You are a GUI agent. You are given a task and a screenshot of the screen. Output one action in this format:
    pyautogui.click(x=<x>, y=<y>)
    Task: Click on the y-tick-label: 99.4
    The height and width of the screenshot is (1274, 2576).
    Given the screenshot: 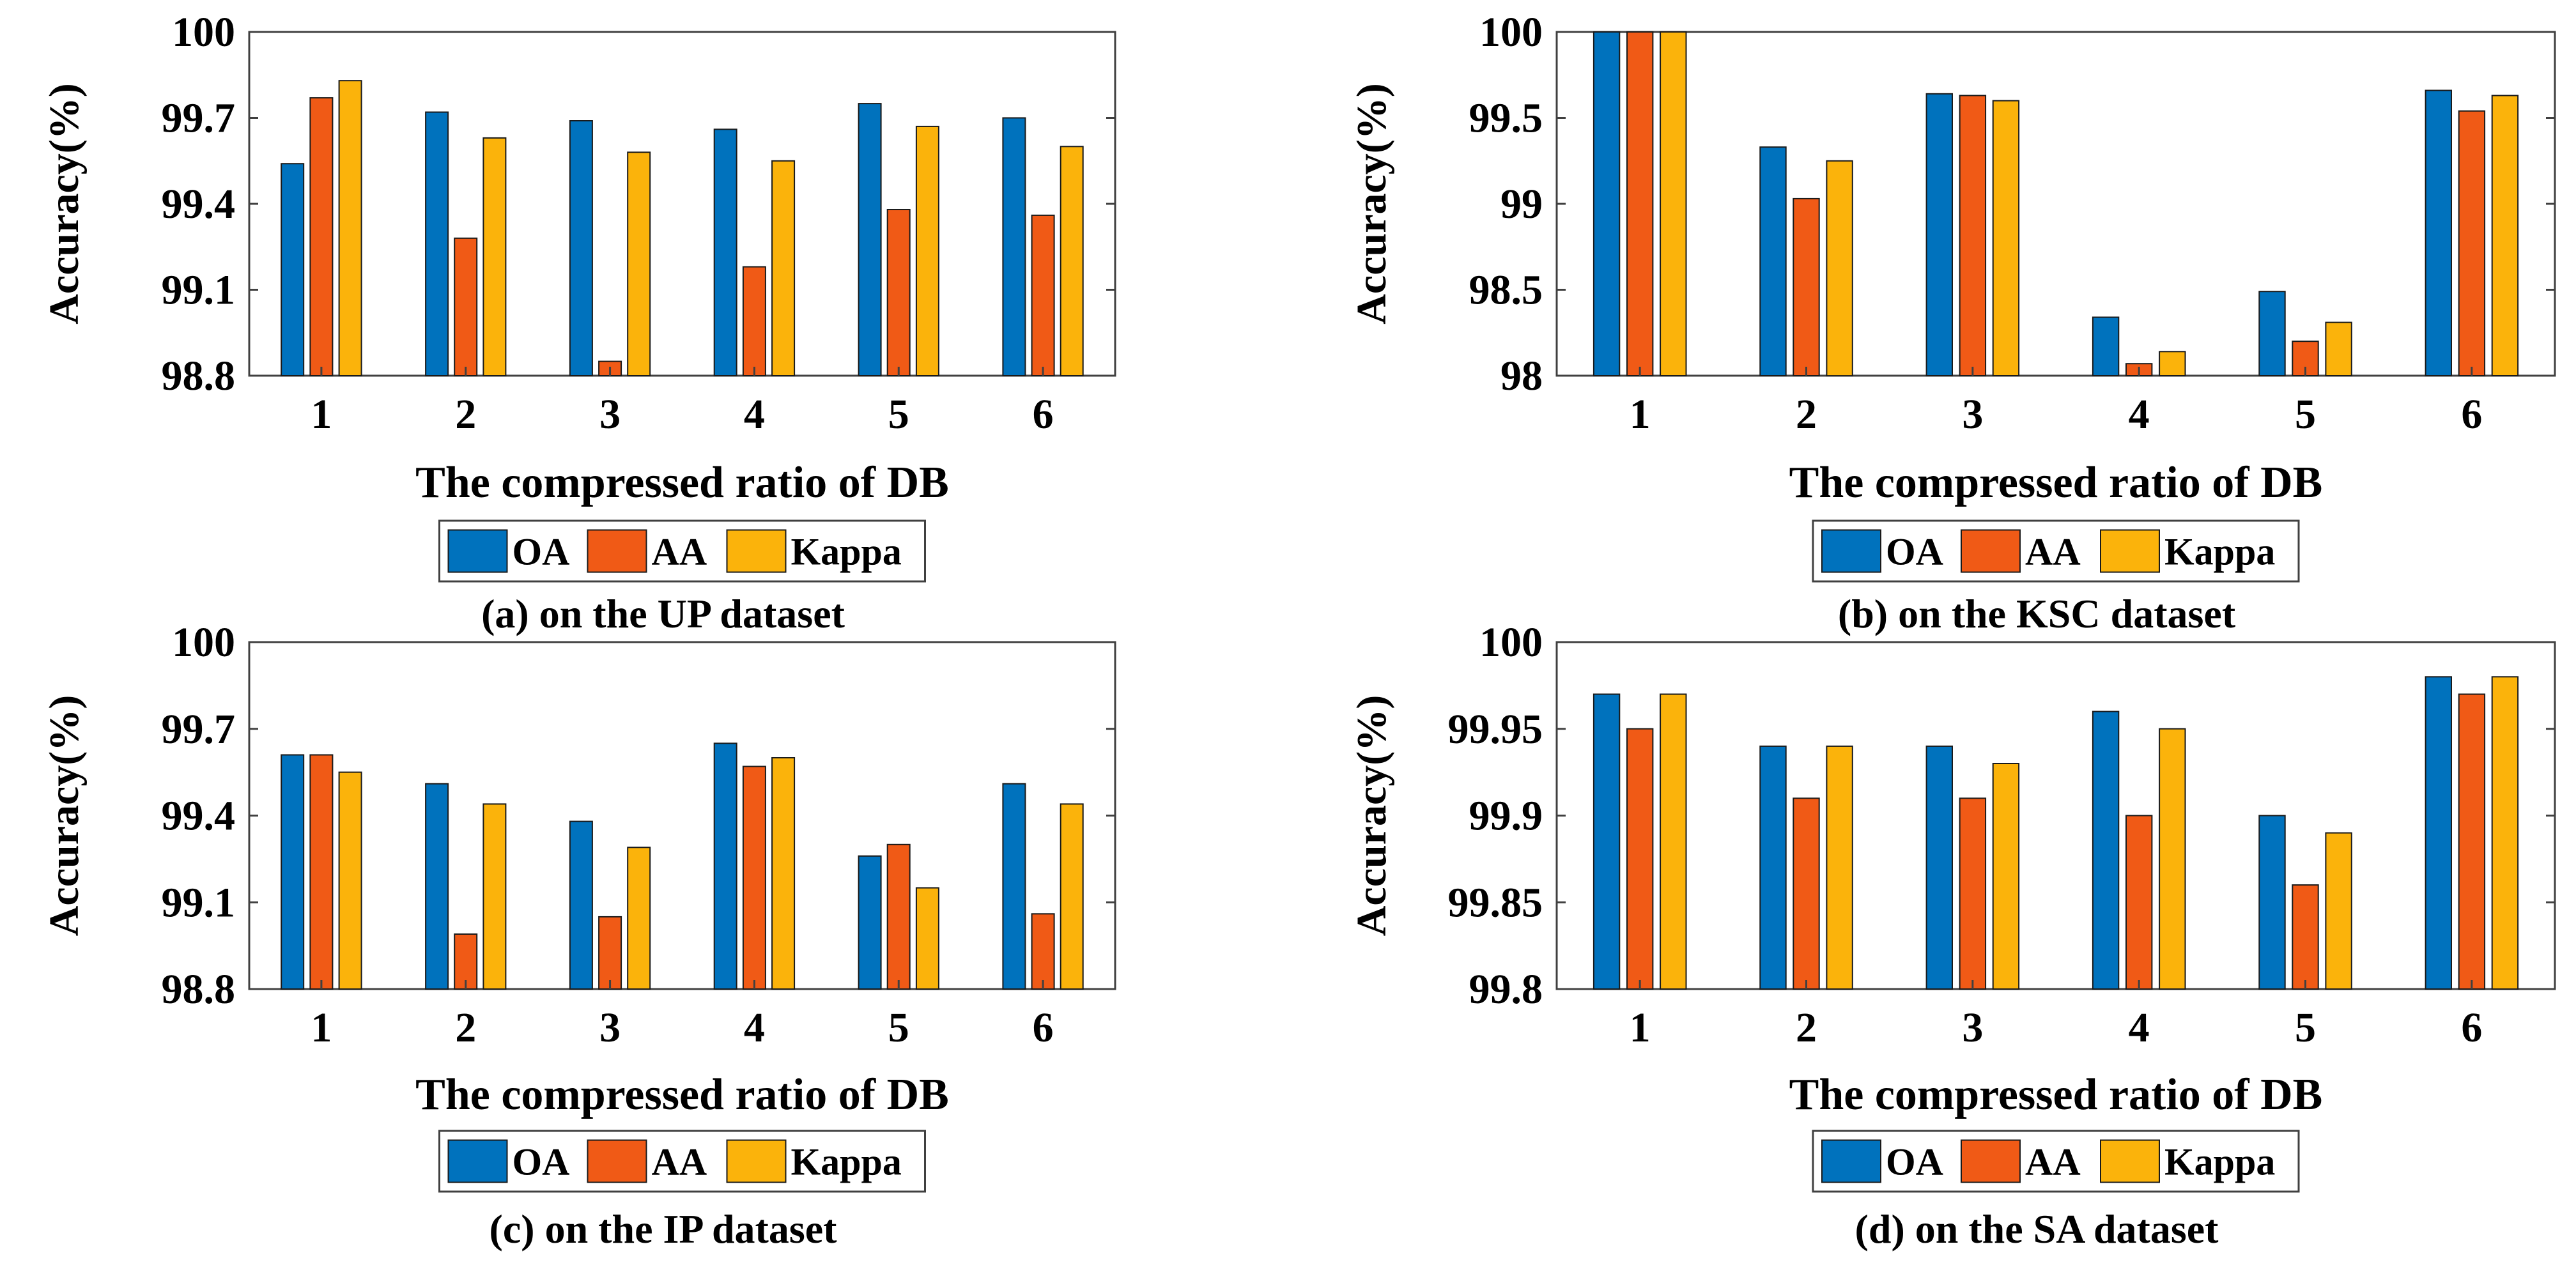 What is the action you would take?
    pyautogui.click(x=199, y=816)
    